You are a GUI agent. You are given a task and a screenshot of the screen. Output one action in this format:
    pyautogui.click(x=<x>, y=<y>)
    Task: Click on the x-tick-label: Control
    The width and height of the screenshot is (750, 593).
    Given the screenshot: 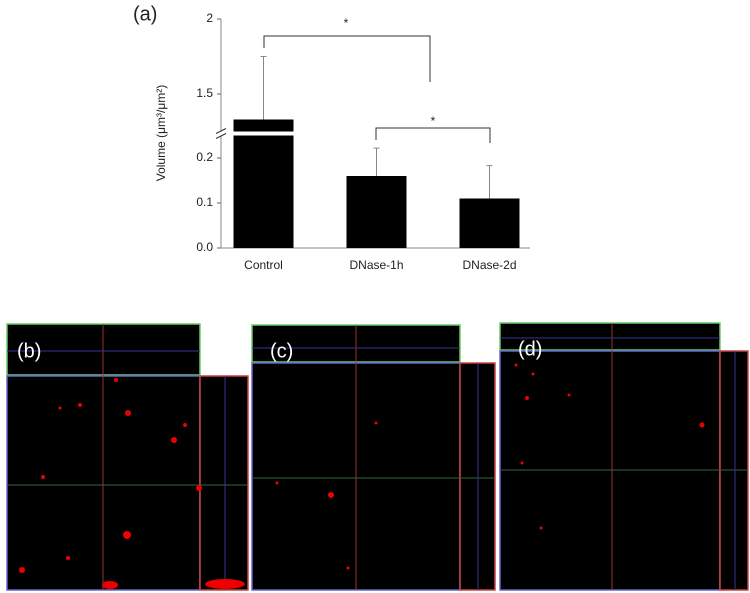 What is the action you would take?
    pyautogui.click(x=263, y=265)
    